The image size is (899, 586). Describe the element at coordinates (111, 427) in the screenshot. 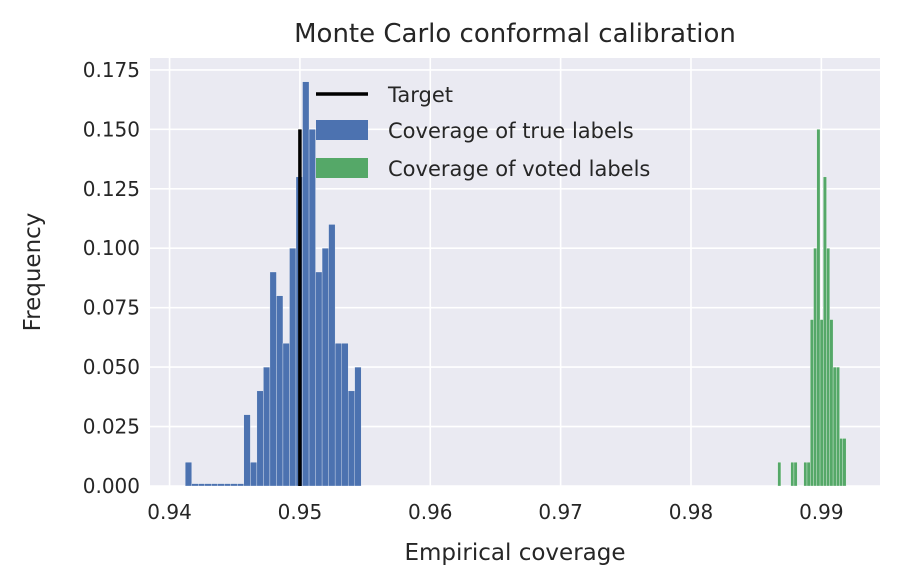

I see `y-tick-label: 0.025` at that location.